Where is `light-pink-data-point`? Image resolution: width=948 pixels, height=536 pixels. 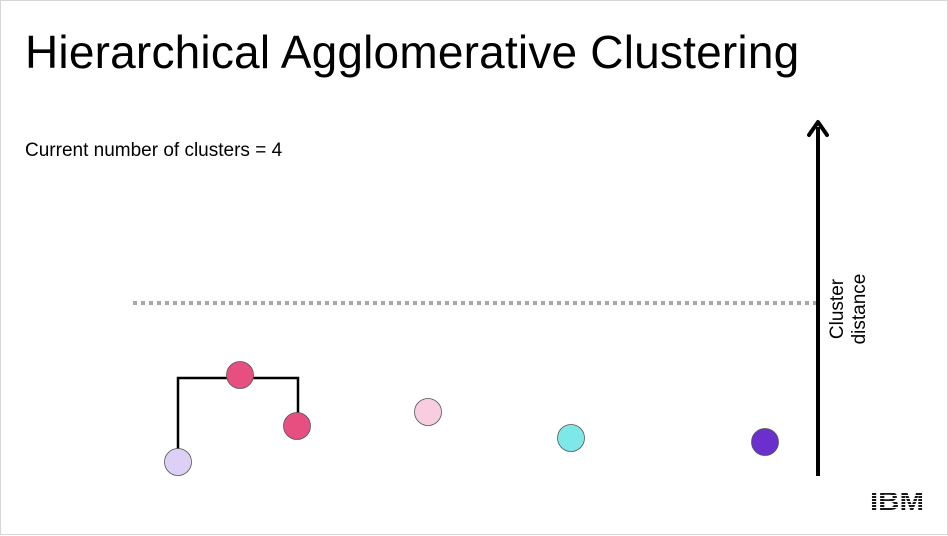
light-pink-data-point is located at coordinates (428, 412).